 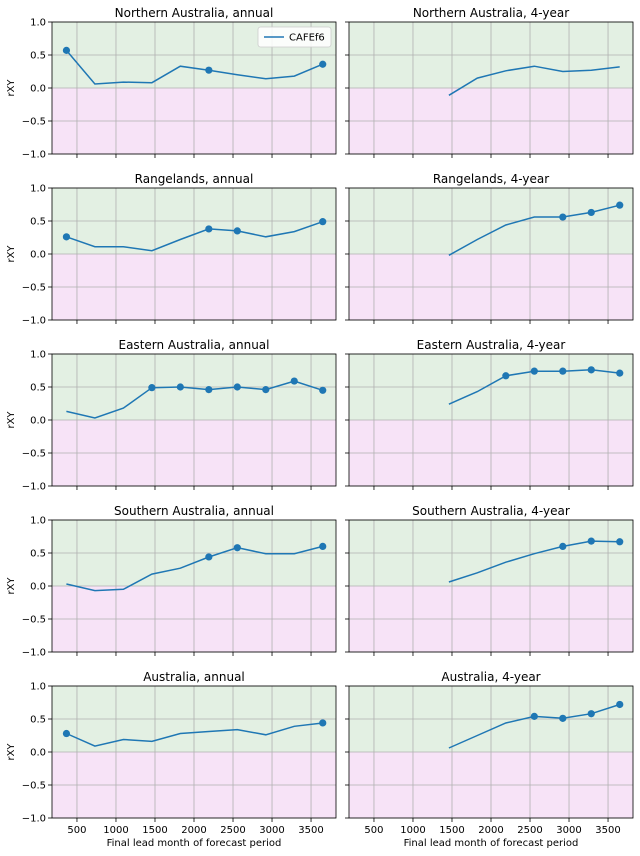 I want to click on x-tick-label: 2500, so click(x=232, y=830).